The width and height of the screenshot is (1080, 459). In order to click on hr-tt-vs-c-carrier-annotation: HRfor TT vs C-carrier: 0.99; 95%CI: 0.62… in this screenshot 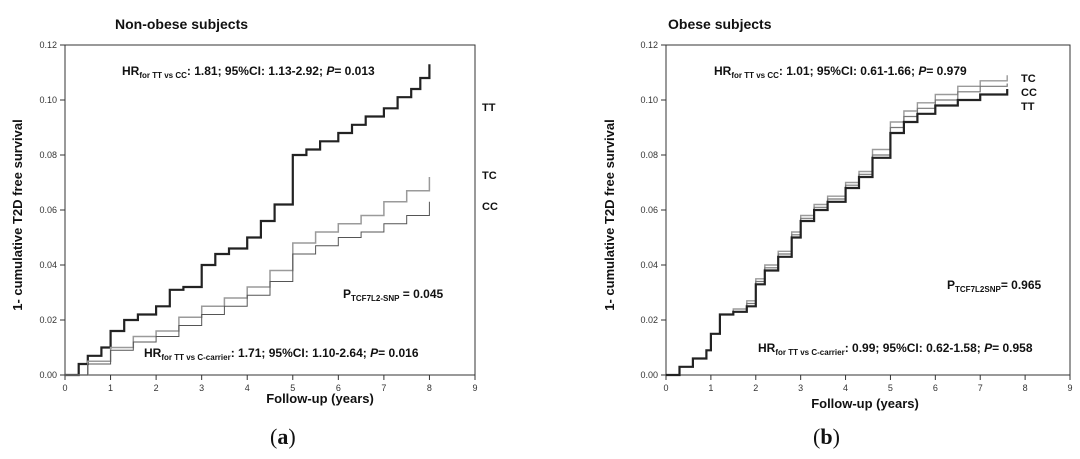, I will do `click(895, 349)`.